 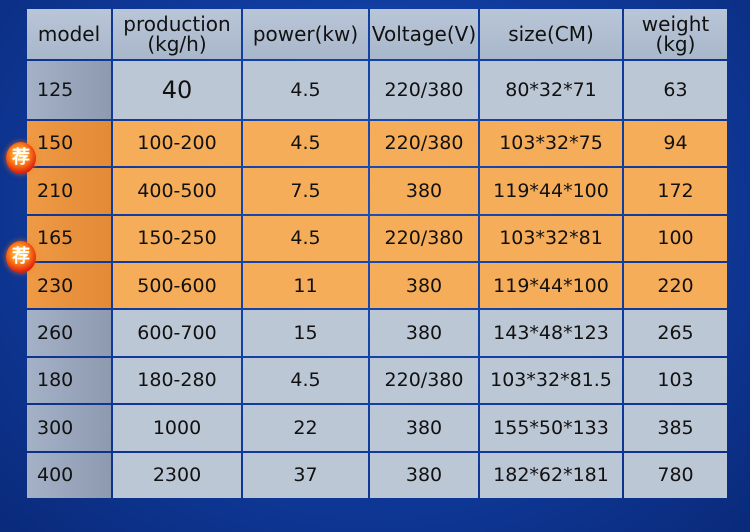 What do you see at coordinates (675, 380) in the screenshot?
I see `weight-cell: 103` at bounding box center [675, 380].